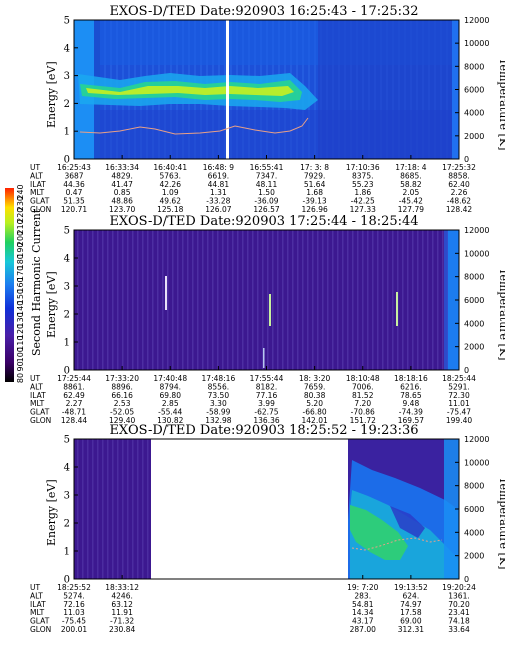  What do you see at coordinates (74, 184) in the screenshot?
I see `orbit-value: 44.36` at bounding box center [74, 184].